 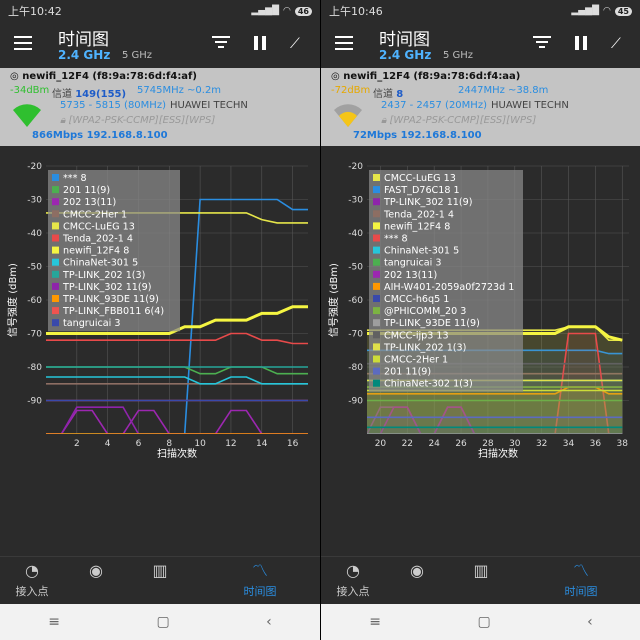 I want to click on legend-entry: ChinaNet-301 5, so click(x=100, y=263).